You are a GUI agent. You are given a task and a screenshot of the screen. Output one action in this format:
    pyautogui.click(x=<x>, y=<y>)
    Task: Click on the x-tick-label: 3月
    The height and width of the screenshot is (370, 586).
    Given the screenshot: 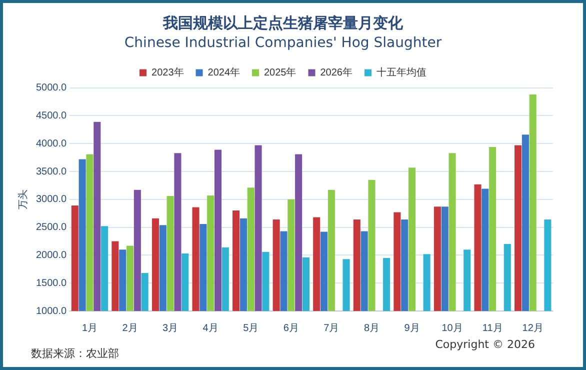 What is the action you would take?
    pyautogui.click(x=170, y=328)
    